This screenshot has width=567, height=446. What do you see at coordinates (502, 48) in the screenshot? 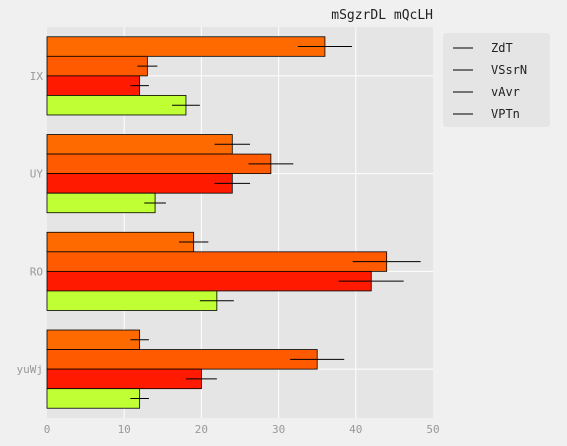
I see `legend-label: ZdT` at bounding box center [502, 48].